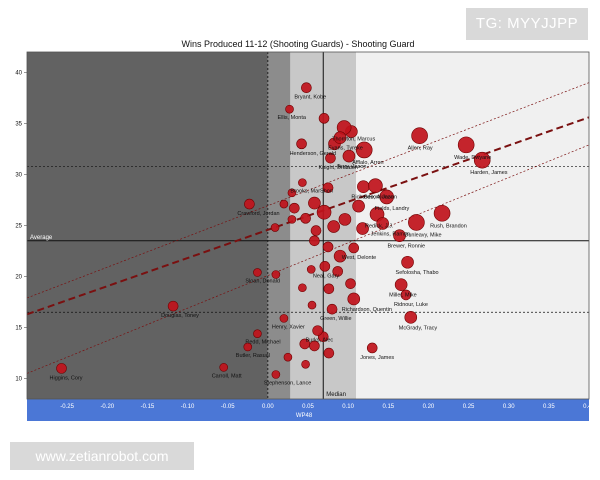  What do you see at coordinates (527, 24) in the screenshot?
I see `watermark-tg: TG: MYYJJPP` at bounding box center [527, 24].